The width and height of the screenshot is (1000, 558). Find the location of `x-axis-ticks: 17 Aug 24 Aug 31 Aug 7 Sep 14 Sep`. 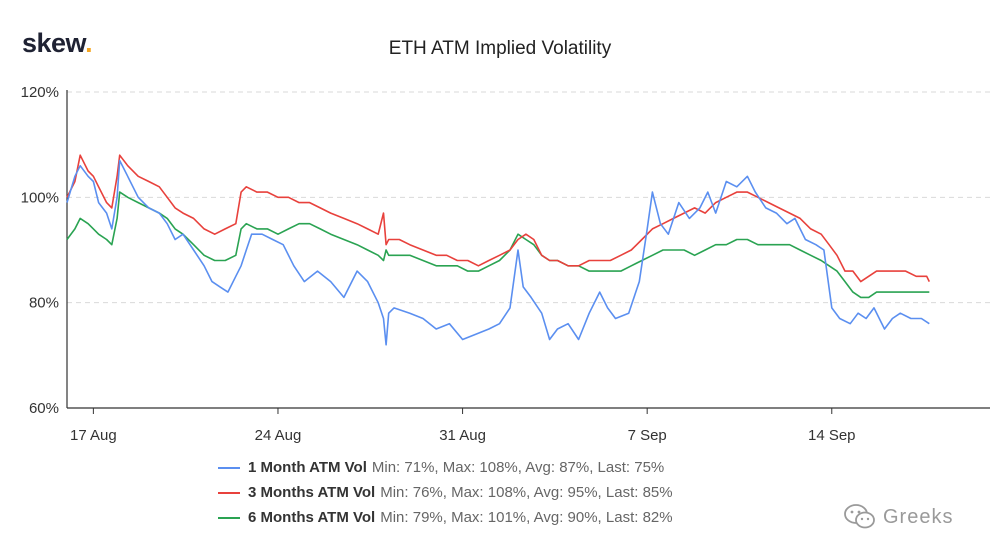

x-axis-ticks: 17 Aug 24 Aug 31 Aug 7 Sep 14 Sep is located at coordinates (463, 426).